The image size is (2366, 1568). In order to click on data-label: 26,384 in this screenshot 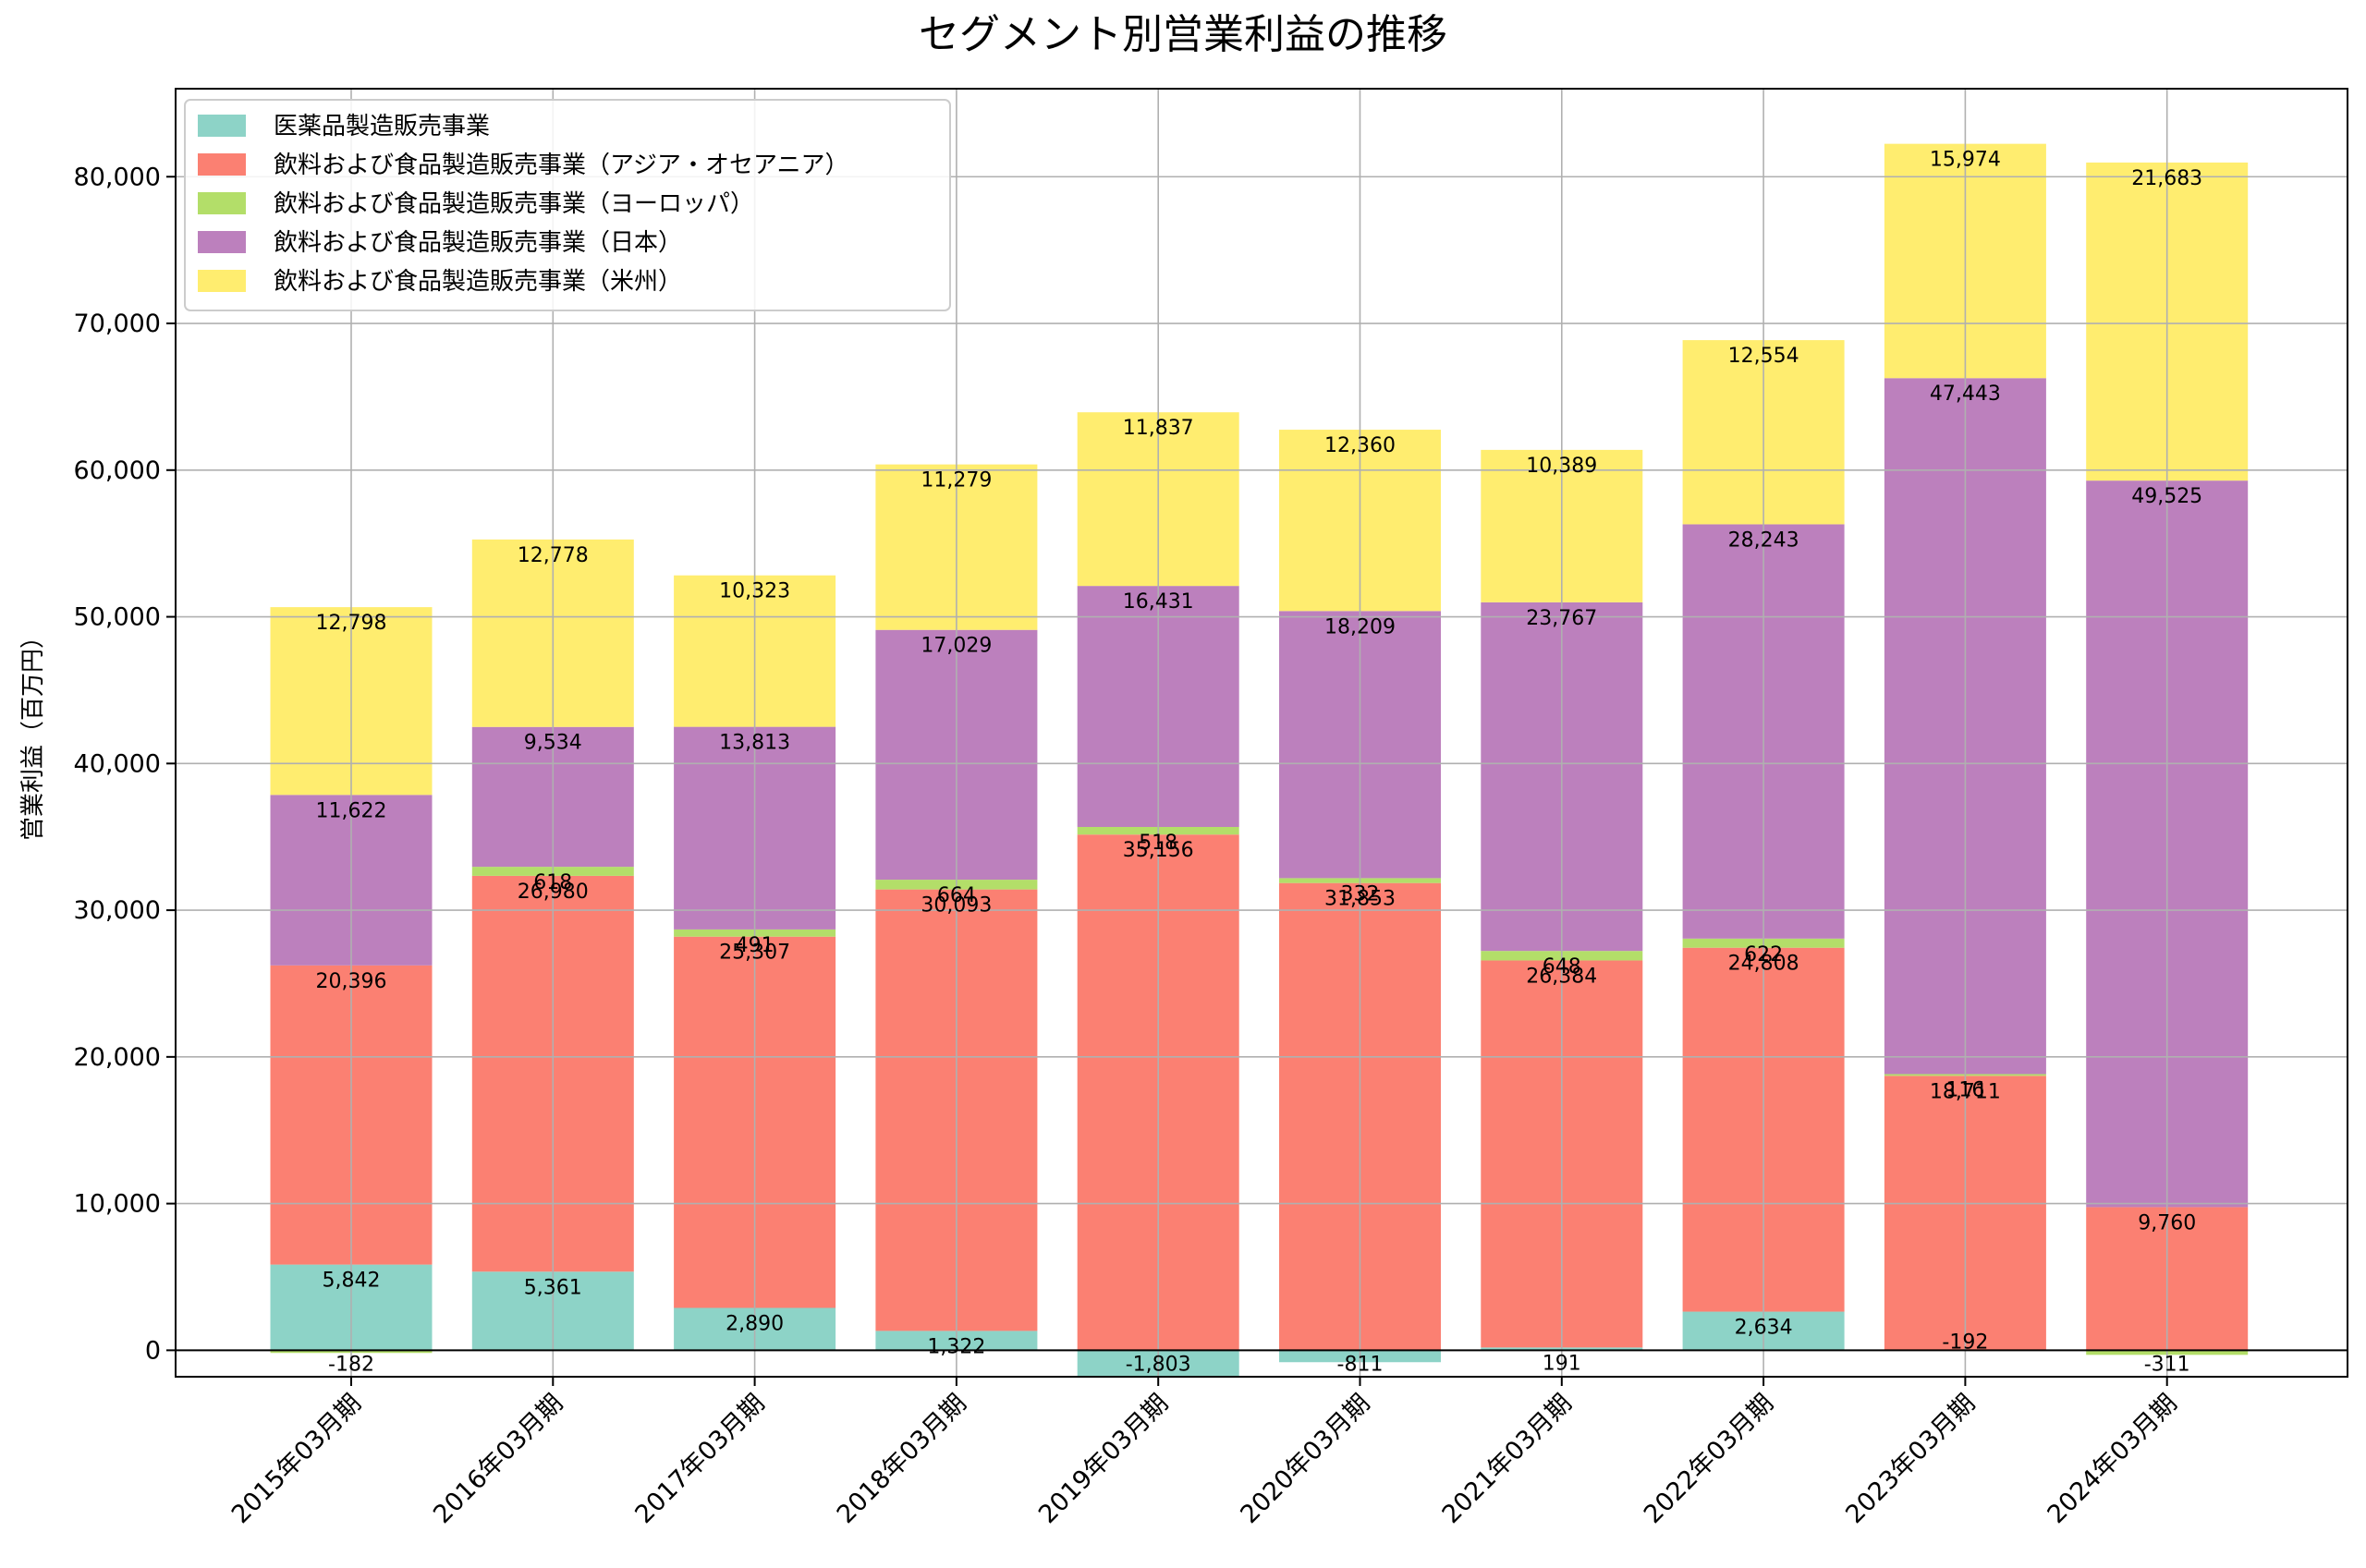, I will do `click(1561, 976)`.